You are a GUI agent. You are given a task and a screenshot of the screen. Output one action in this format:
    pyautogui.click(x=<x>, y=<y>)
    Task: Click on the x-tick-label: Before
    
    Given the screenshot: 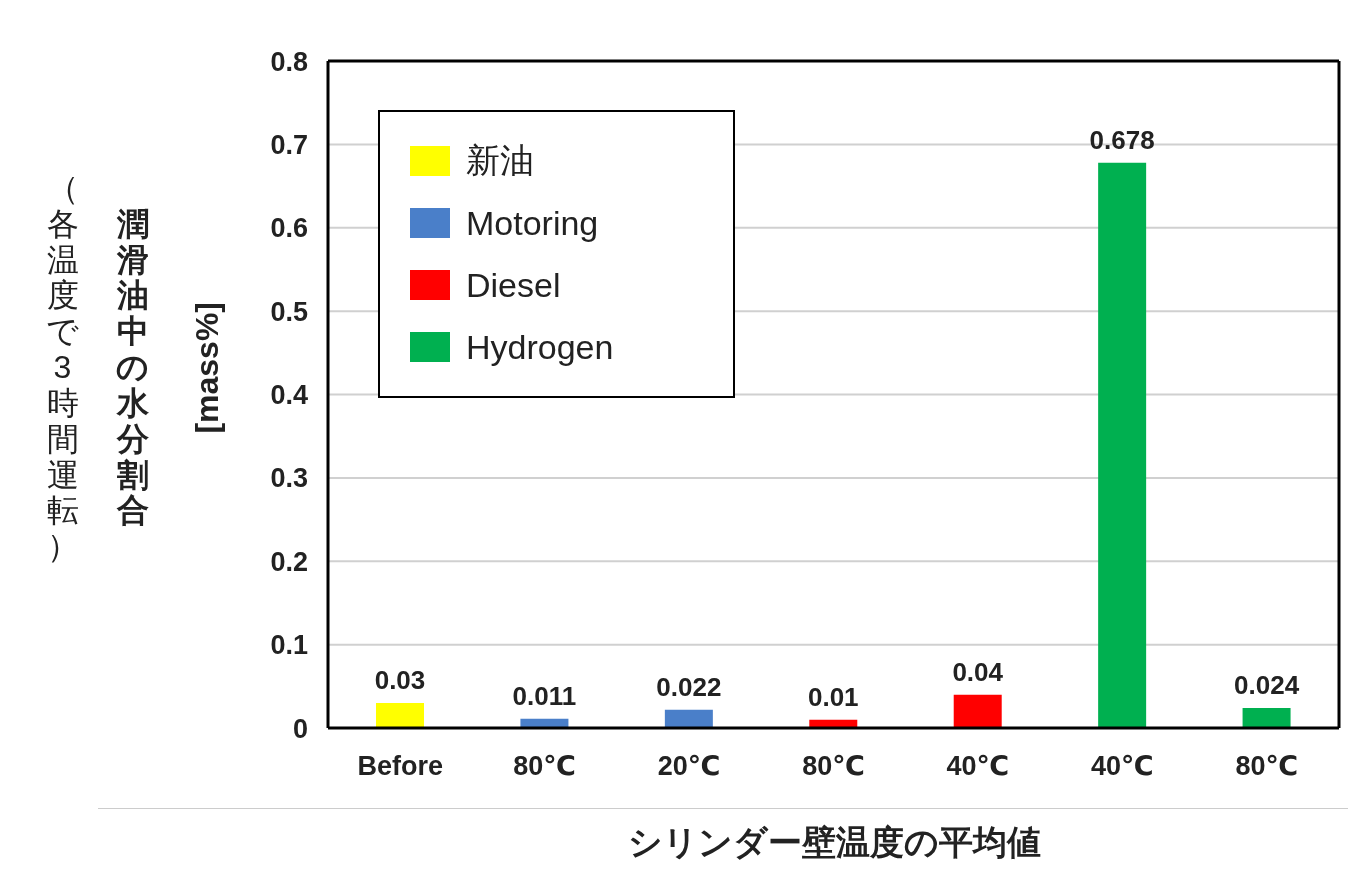 What is the action you would take?
    pyautogui.click(x=400, y=766)
    